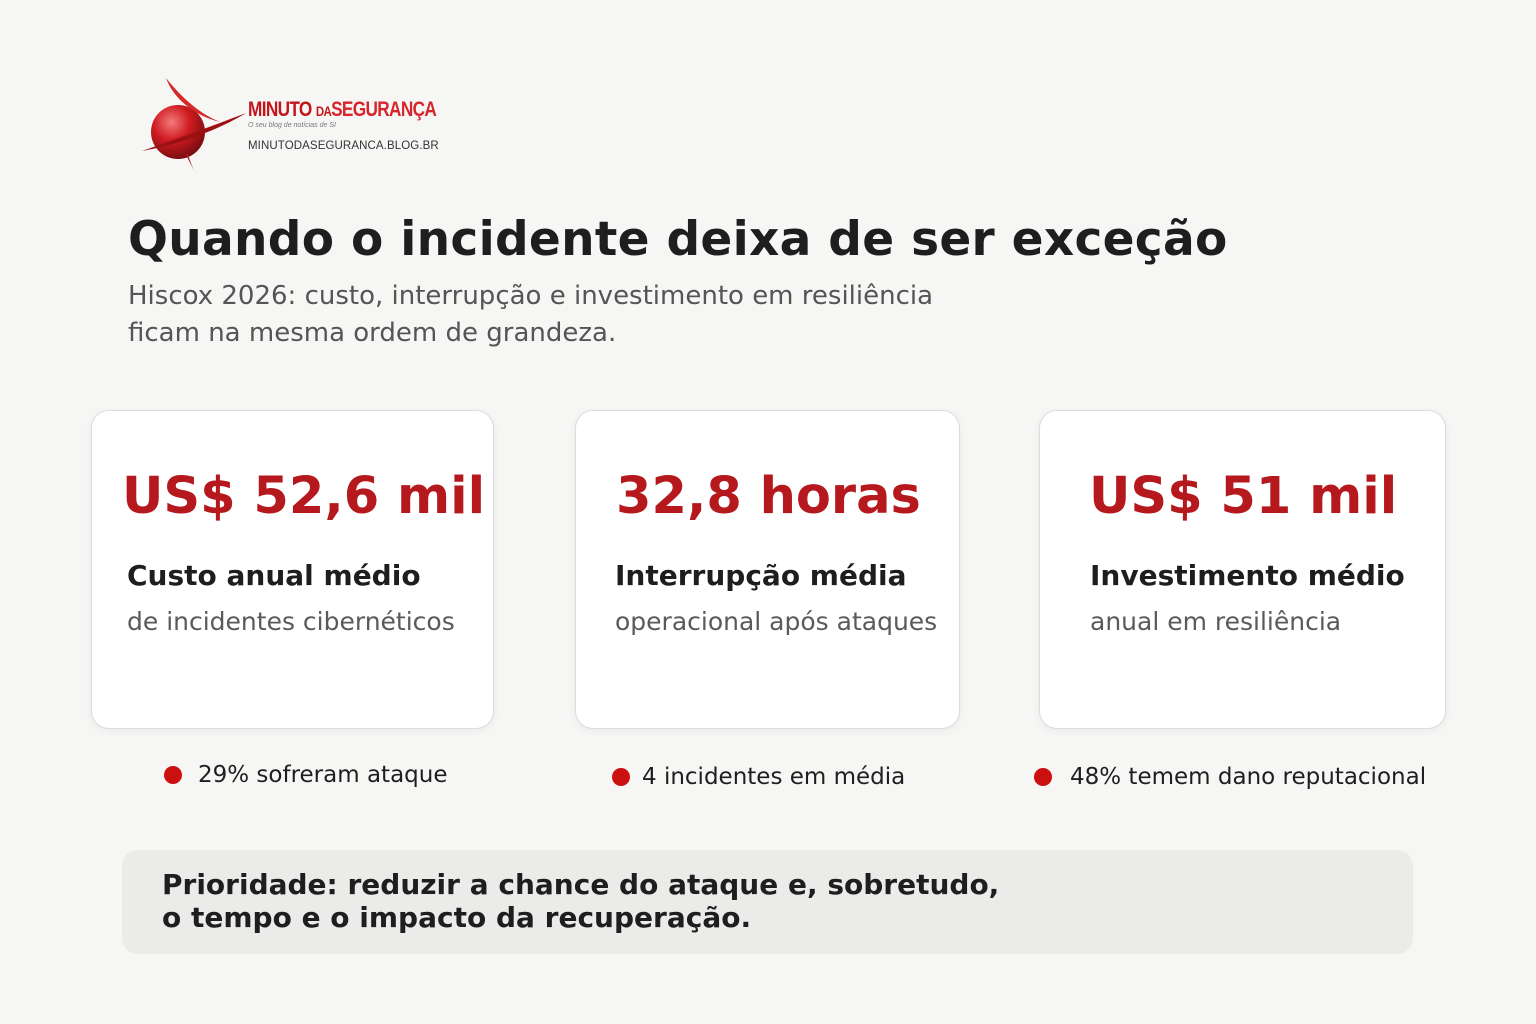 The height and width of the screenshot is (1024, 1536). I want to click on brand-name: MINUTO DASEGURANÇA, so click(342, 110).